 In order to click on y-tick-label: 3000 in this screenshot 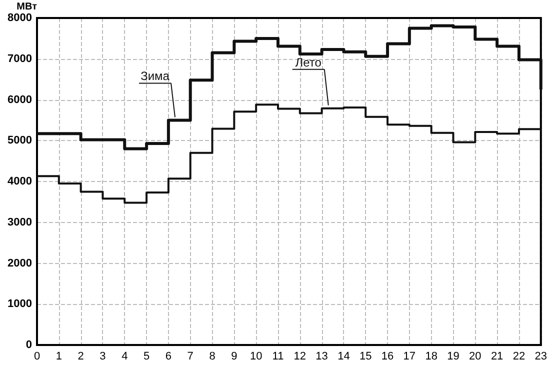, I will do `click(20, 222)`.